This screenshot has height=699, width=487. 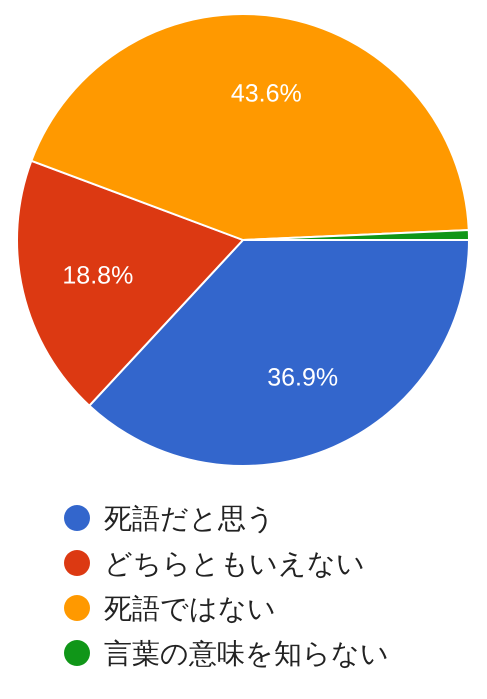 What do you see at coordinates (302, 378) in the screenshot?
I see `data-label: 36.9%` at bounding box center [302, 378].